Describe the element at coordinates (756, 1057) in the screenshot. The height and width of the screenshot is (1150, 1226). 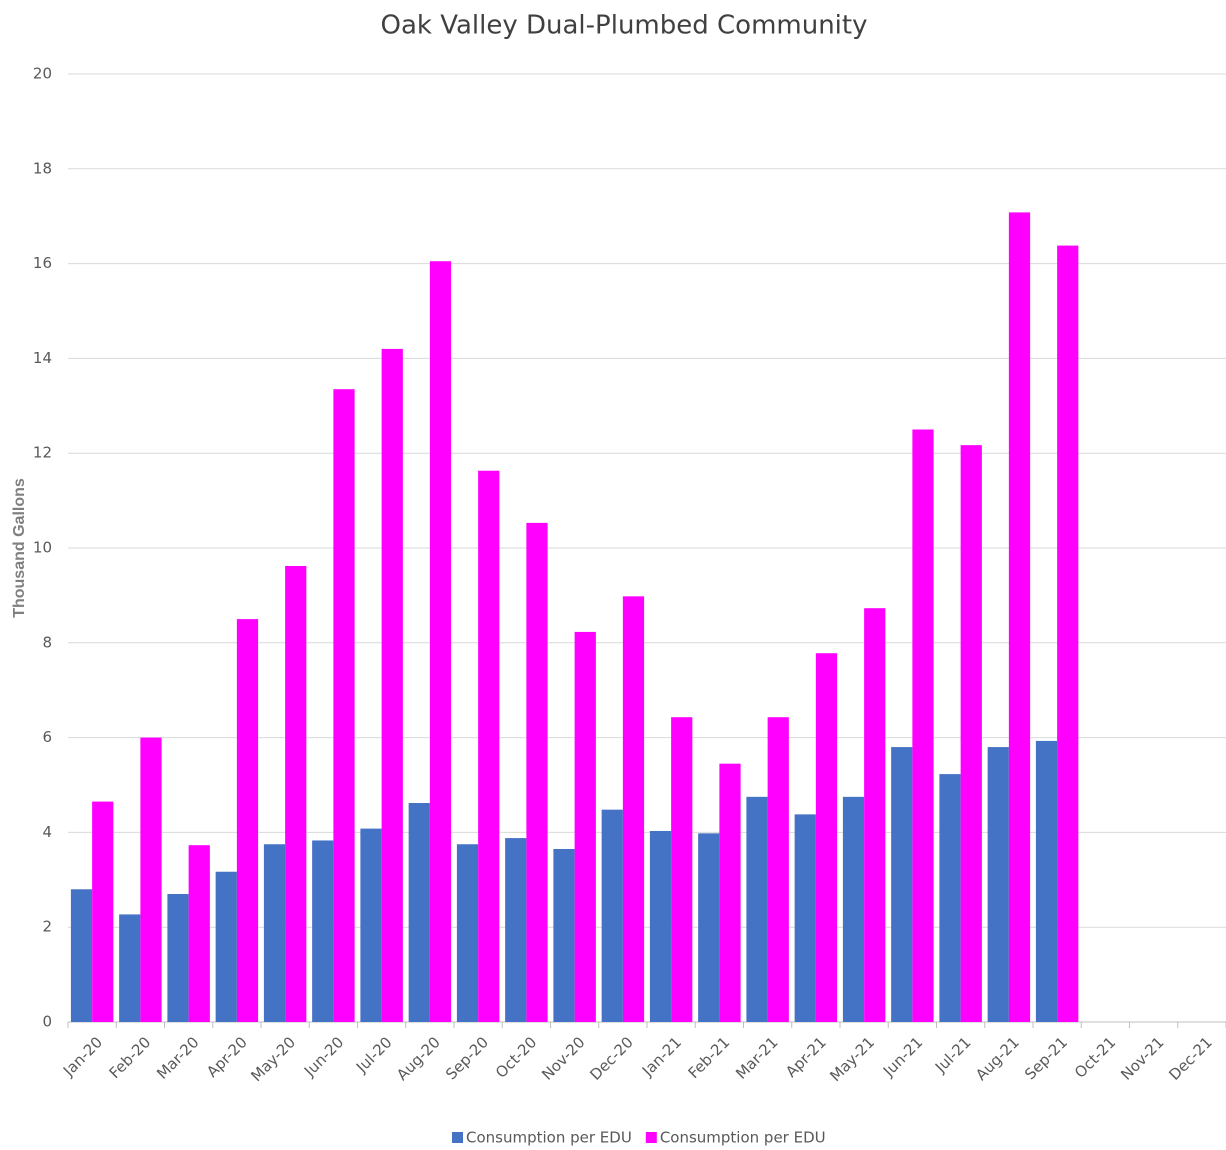
I see `x-tick-label: Mar-21` at that location.